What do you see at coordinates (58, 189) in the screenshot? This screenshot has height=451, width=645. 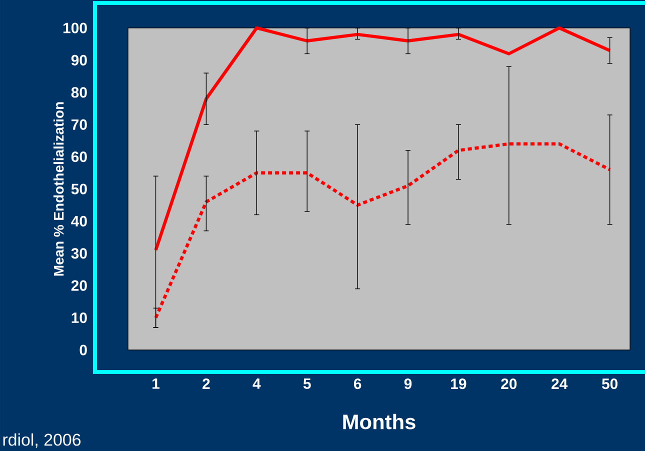 I see `y-axis-title: Mean % Endothelialization` at bounding box center [58, 189].